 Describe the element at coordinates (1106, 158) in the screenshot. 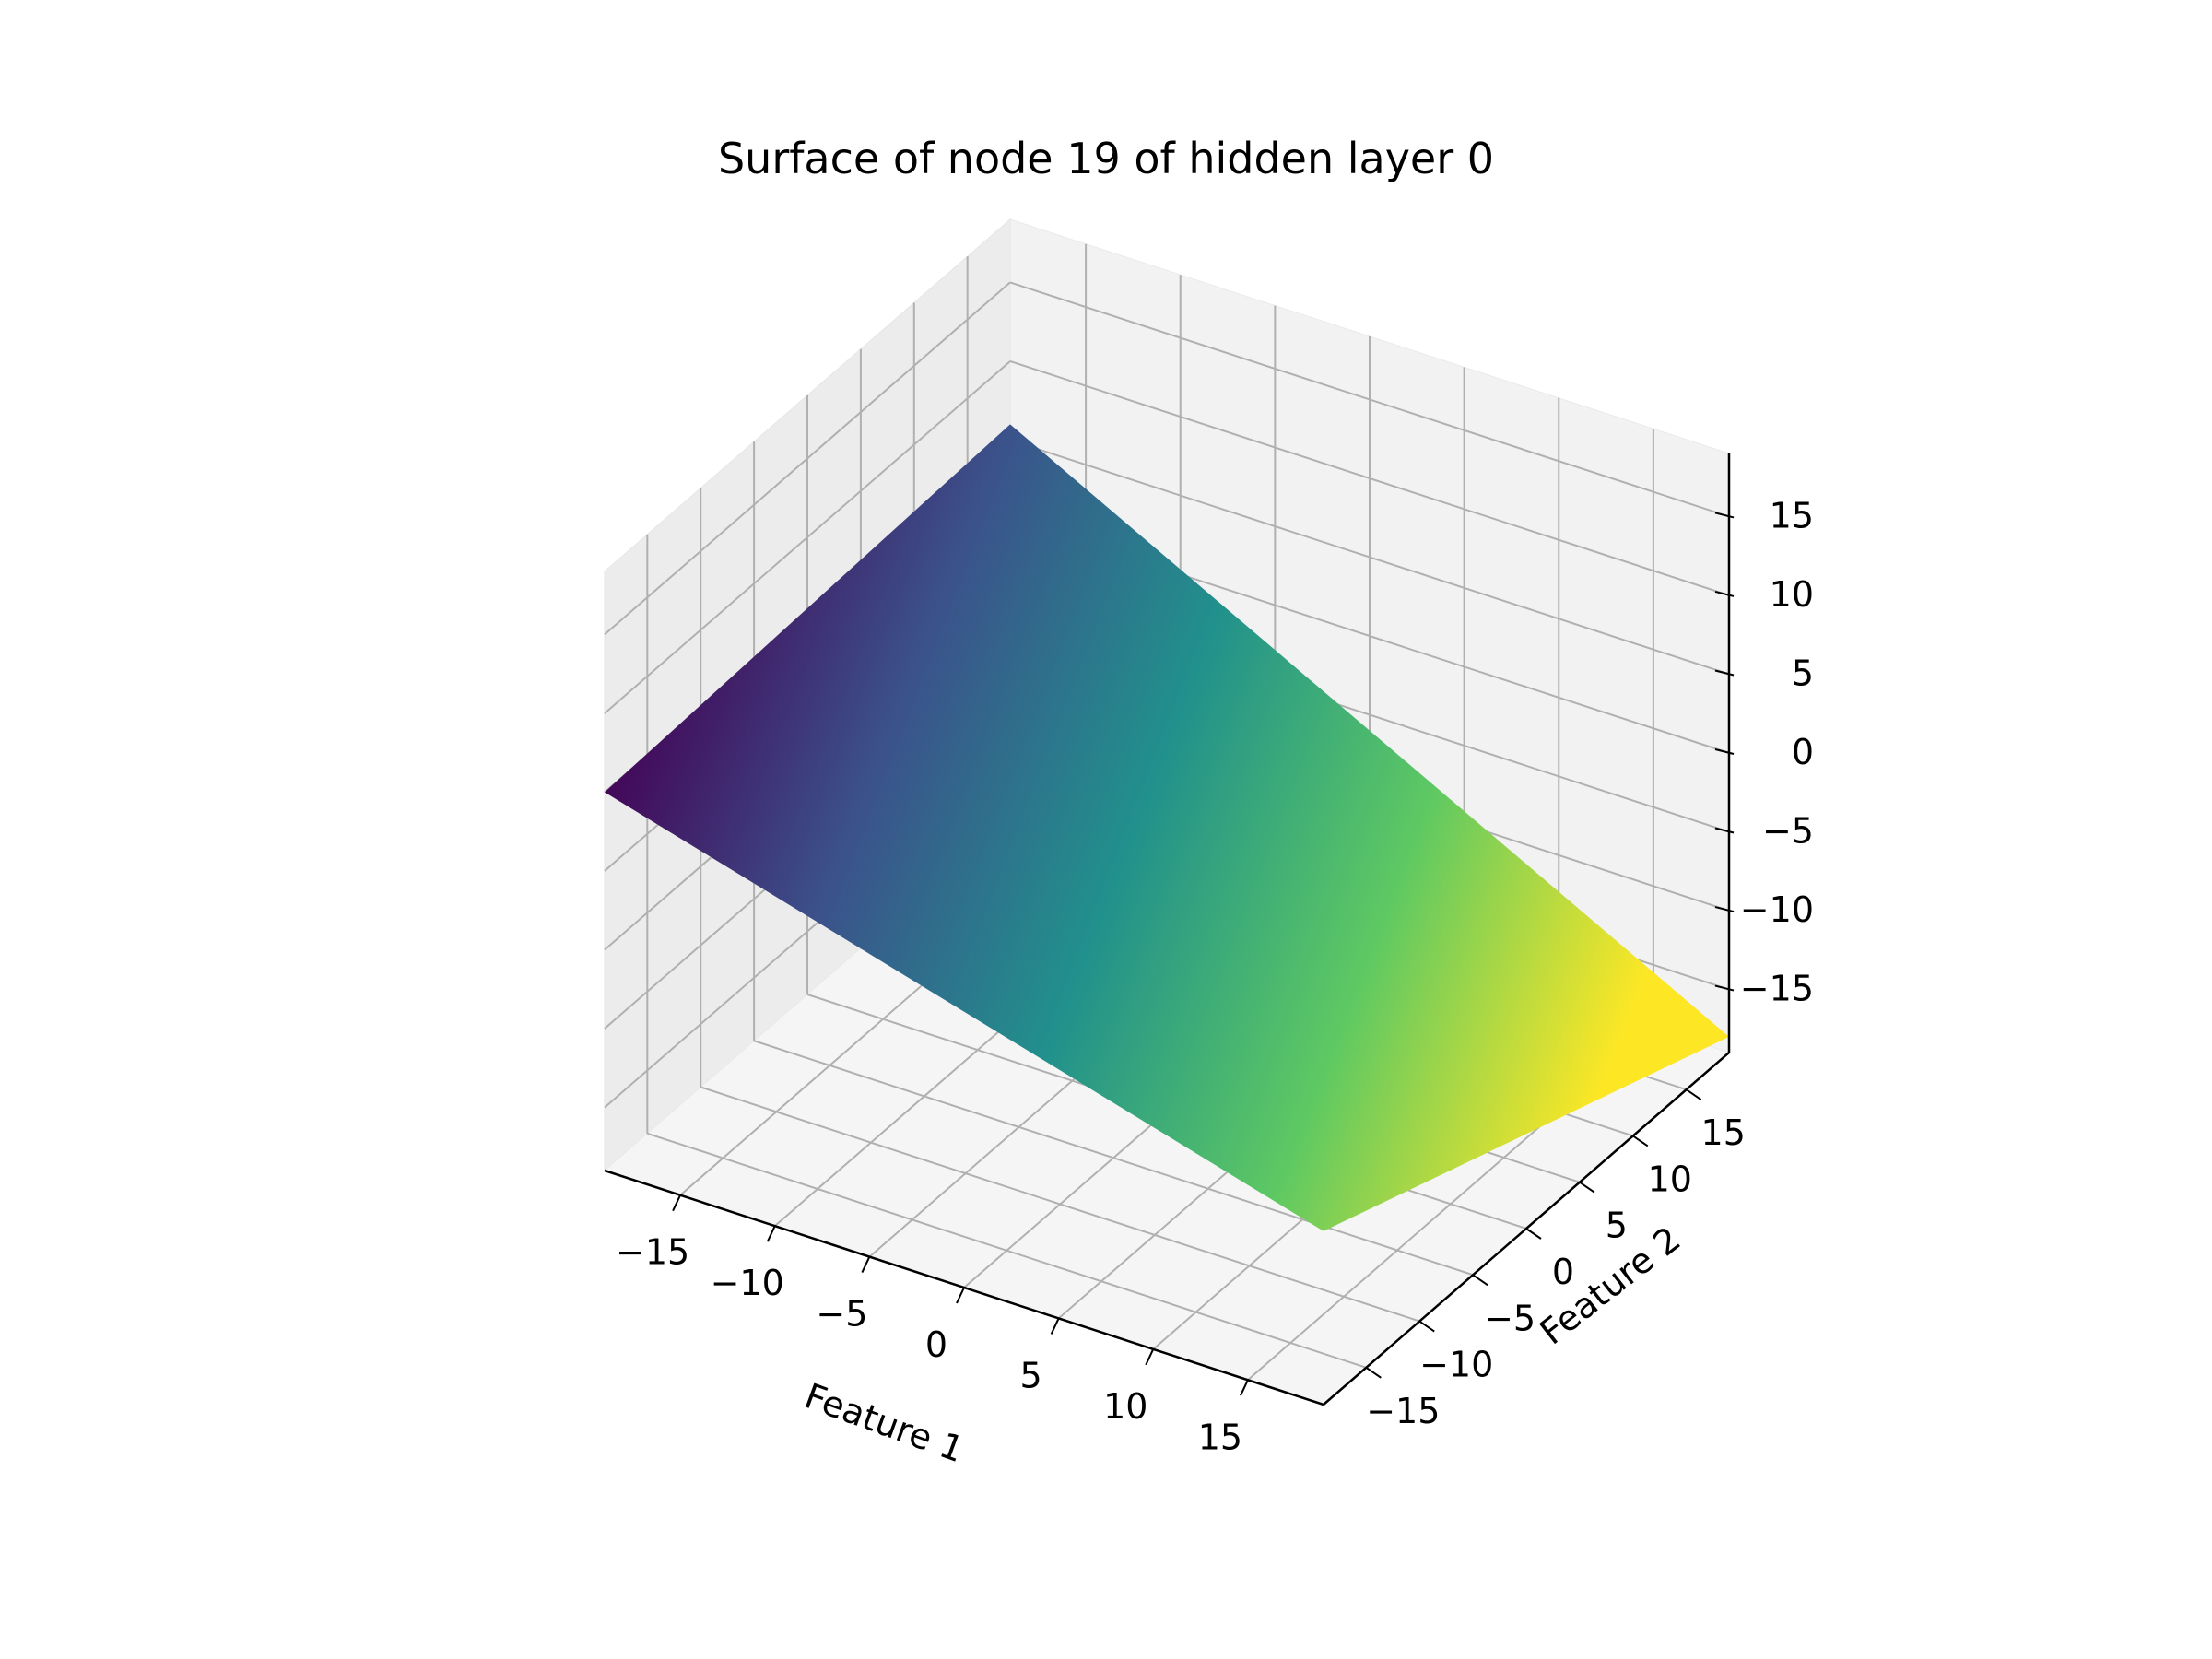

I see `chart-title: Surface of node 19 of hidden layer 0` at that location.